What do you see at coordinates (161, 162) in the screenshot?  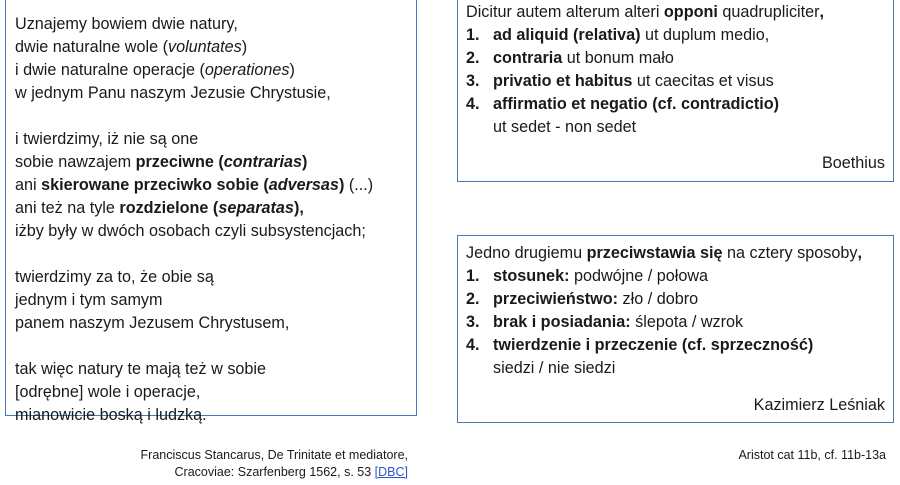 I see `quote-line: sobie nawzajem przeciwne (contrarias)` at bounding box center [161, 162].